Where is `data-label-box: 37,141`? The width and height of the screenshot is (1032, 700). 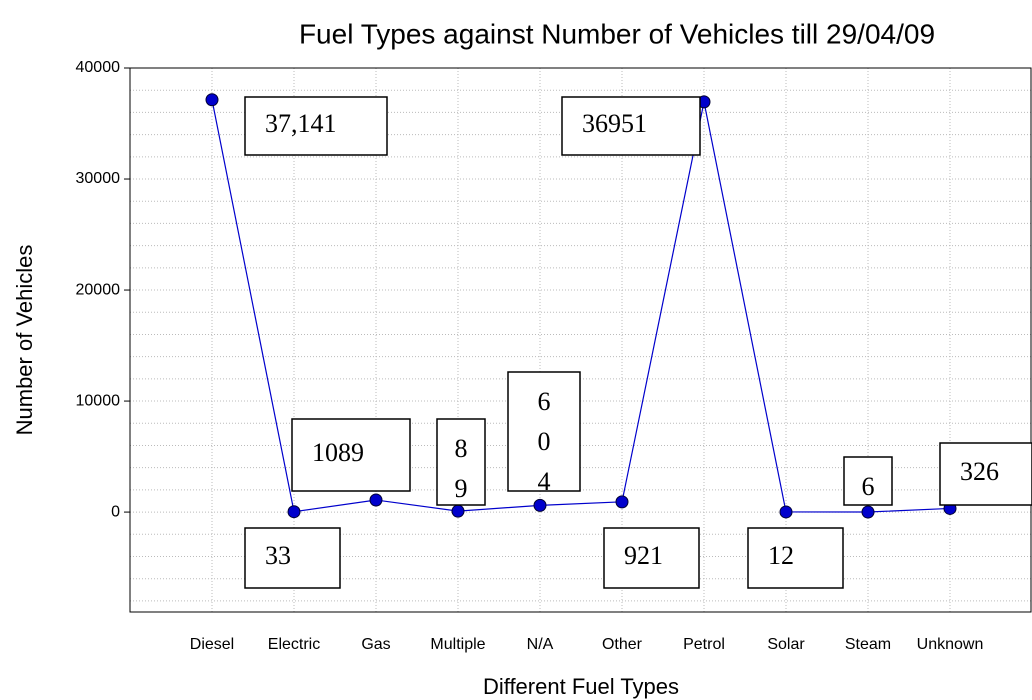
data-label-box: 37,141 is located at coordinates (316, 126).